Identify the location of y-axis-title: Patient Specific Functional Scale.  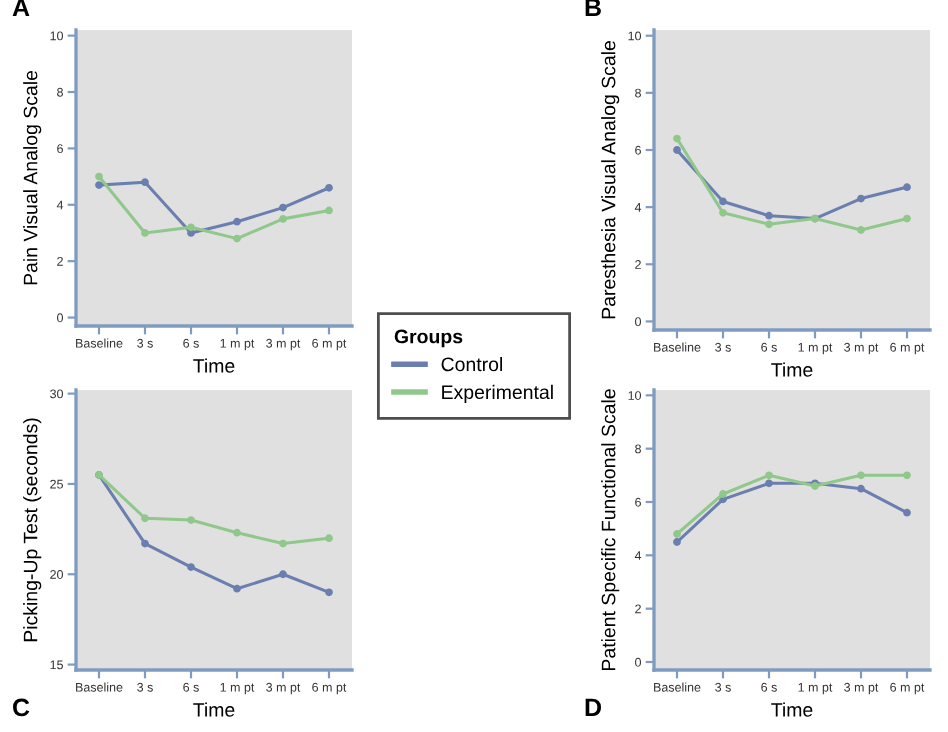
(610, 529).